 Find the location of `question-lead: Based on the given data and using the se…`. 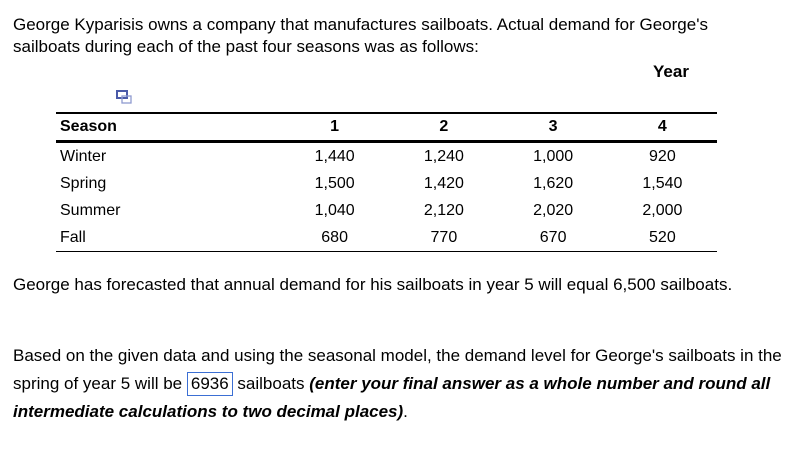

question-lead: Based on the given data and using the se… is located at coordinates (397, 369).